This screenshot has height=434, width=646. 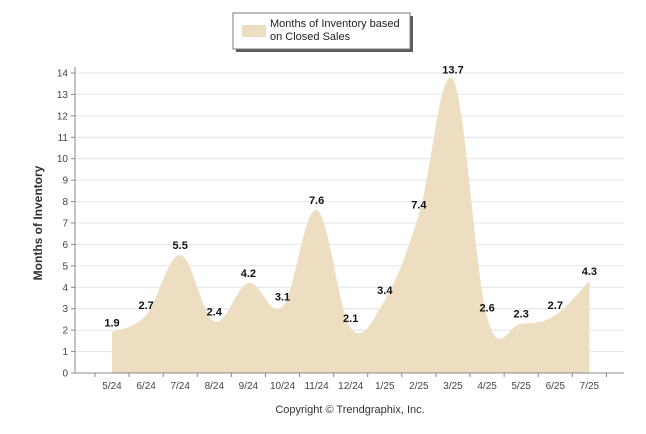 What do you see at coordinates (350, 319) in the screenshot?
I see `data-label: 2.1` at bounding box center [350, 319].